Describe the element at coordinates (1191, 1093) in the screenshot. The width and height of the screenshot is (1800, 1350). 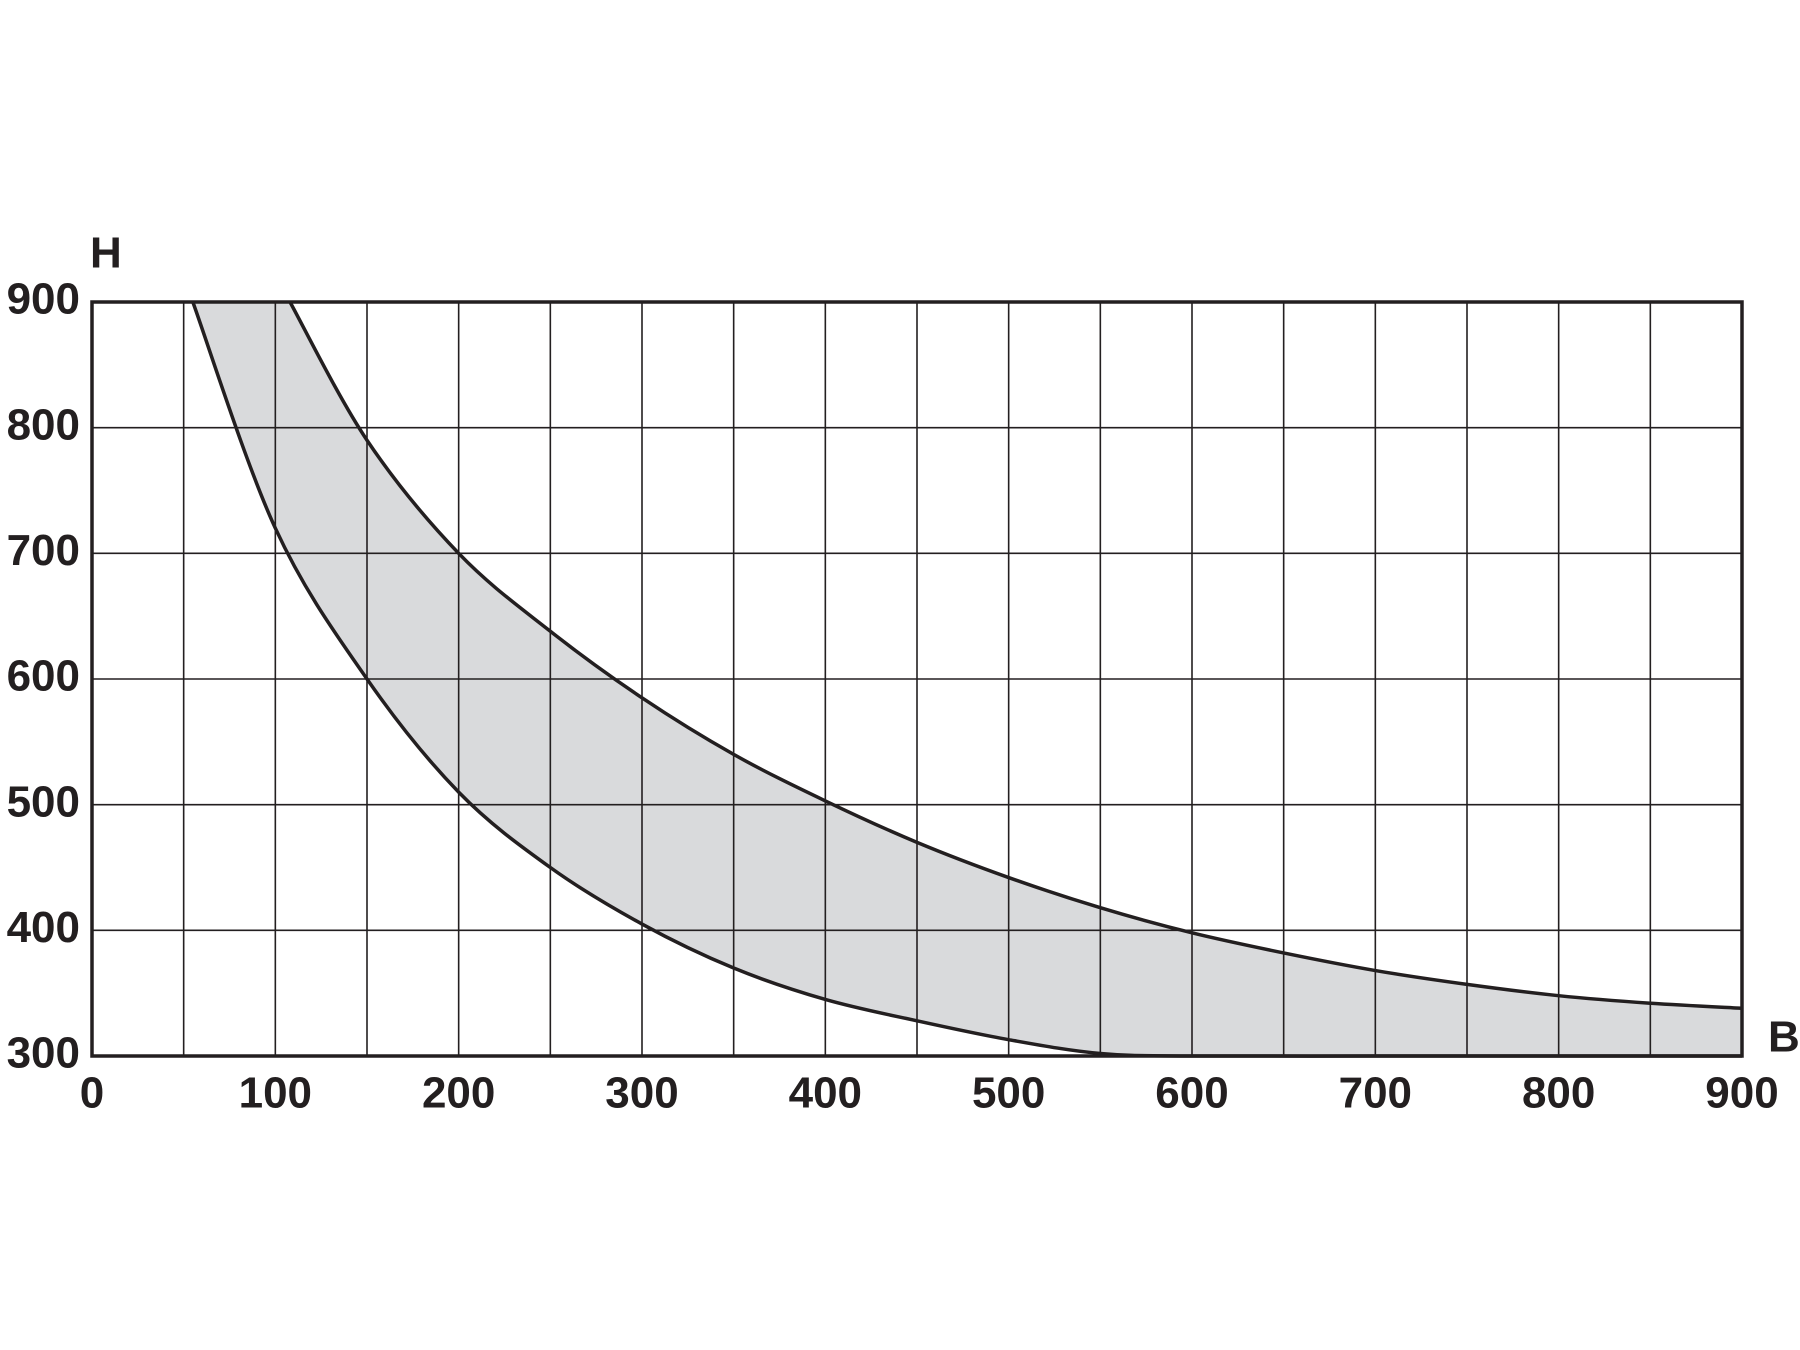
I see `x-tick-label: 600` at that location.